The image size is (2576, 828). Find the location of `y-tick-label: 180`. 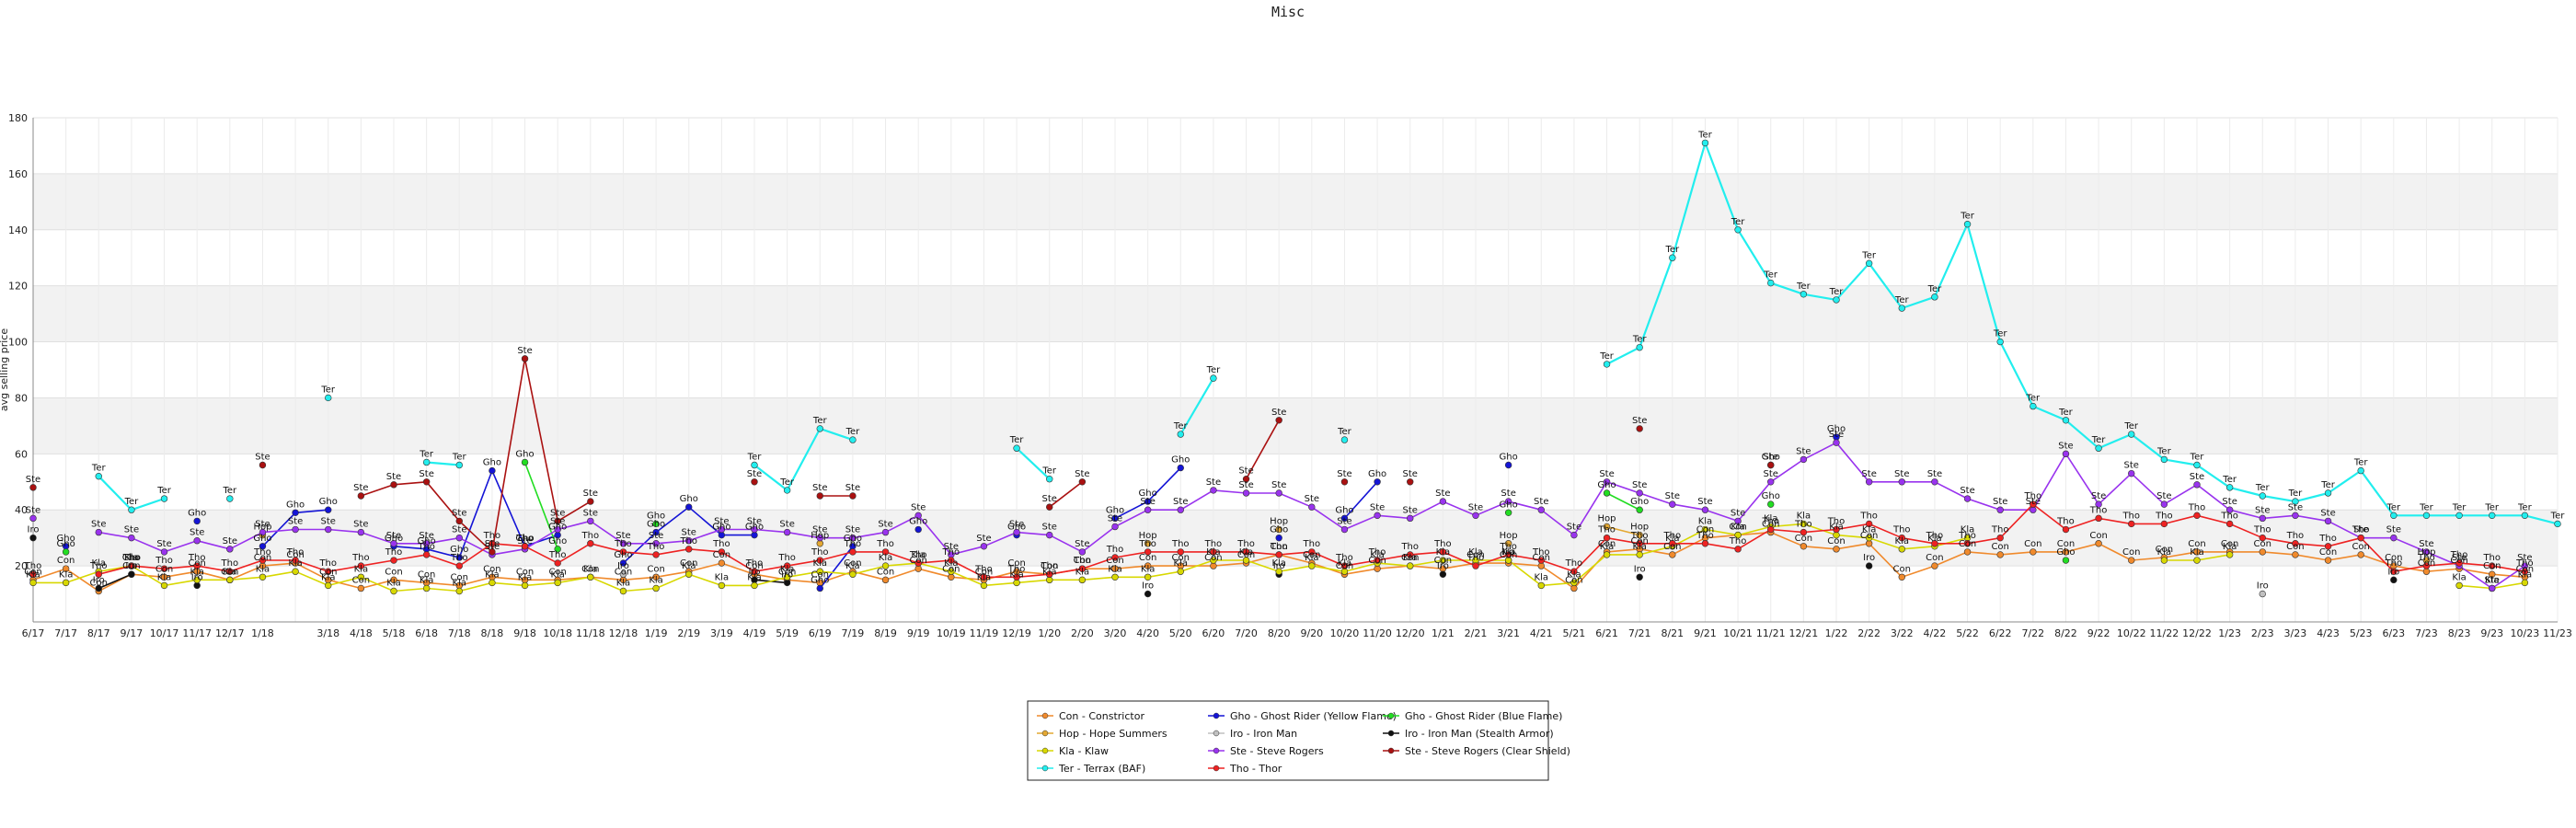

y-tick-label: 180 is located at coordinates (18, 118).